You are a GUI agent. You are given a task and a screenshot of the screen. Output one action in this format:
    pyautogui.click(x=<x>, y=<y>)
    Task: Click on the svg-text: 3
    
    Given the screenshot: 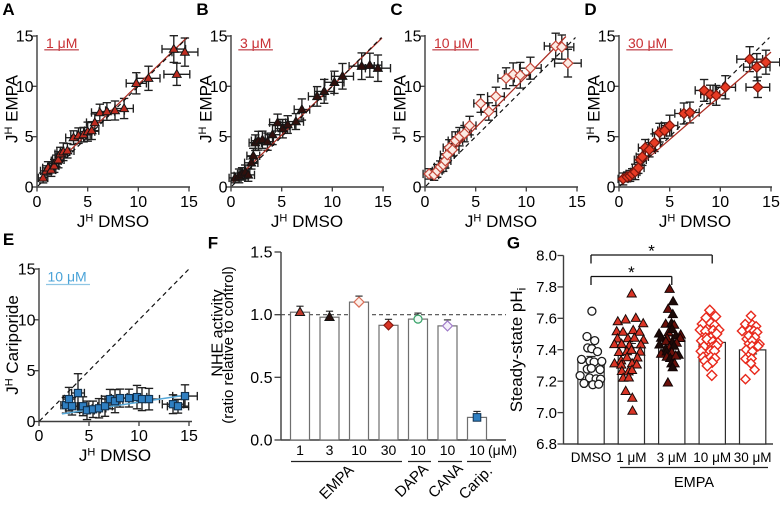 What is the action you would take?
    pyautogui.click(x=330, y=450)
    